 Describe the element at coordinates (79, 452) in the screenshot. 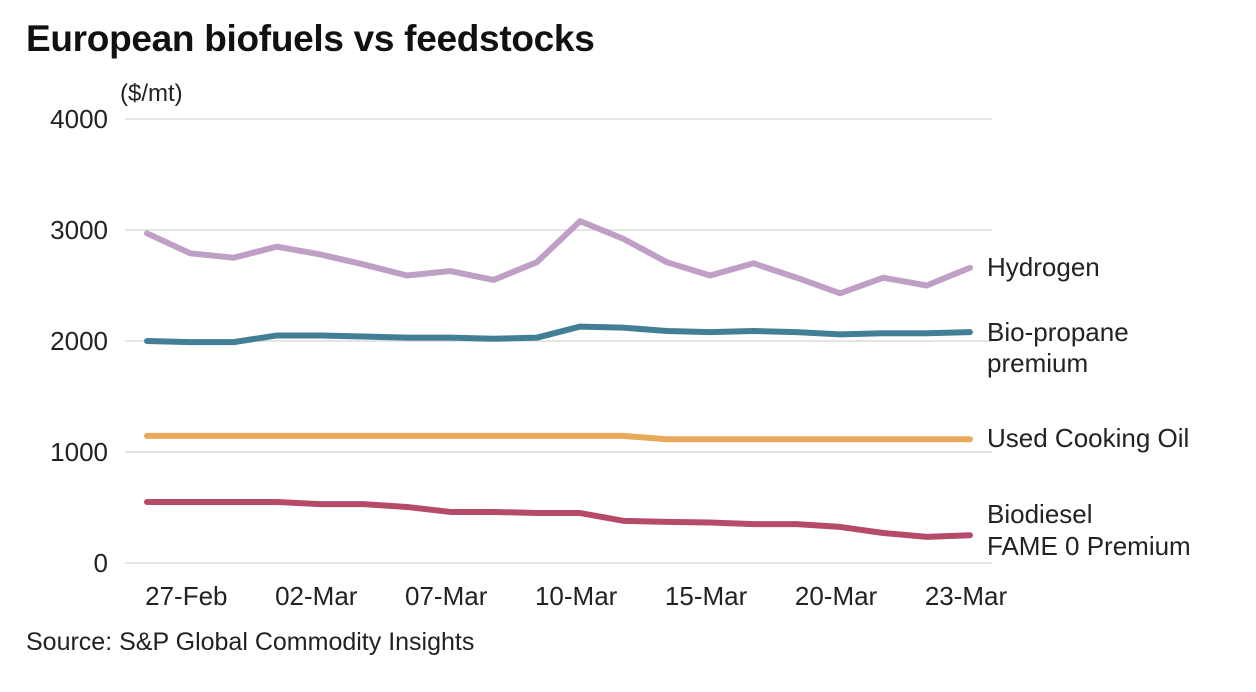

I see `y-tick-label: 1000` at that location.